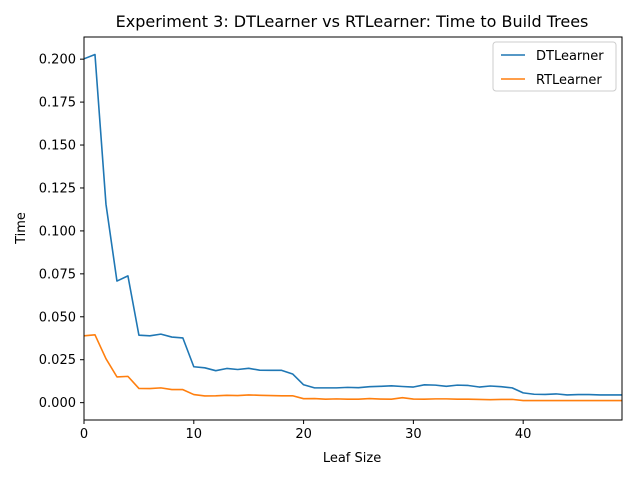 The height and width of the screenshot is (480, 640). Describe the element at coordinates (57, 231) in the screenshot. I see `y-tick-label: 0.100` at that location.